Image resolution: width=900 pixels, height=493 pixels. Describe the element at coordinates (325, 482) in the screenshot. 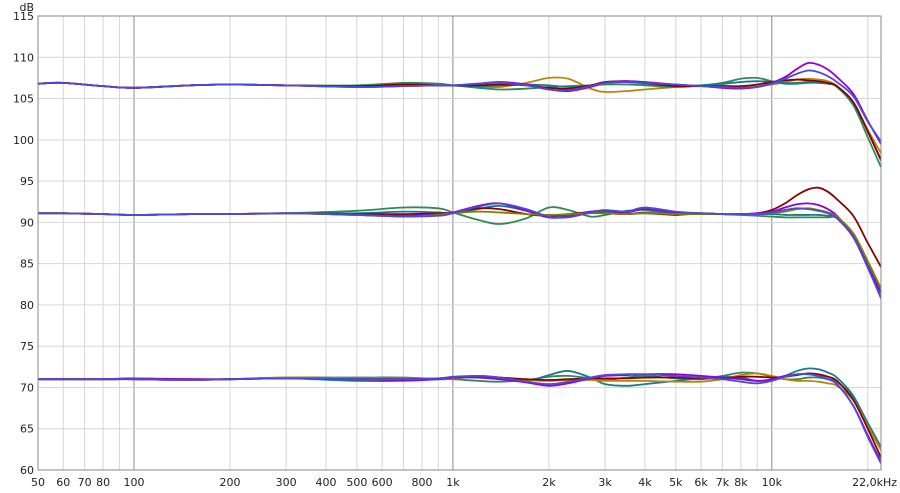

I see `x-tick-label: 400` at that location.